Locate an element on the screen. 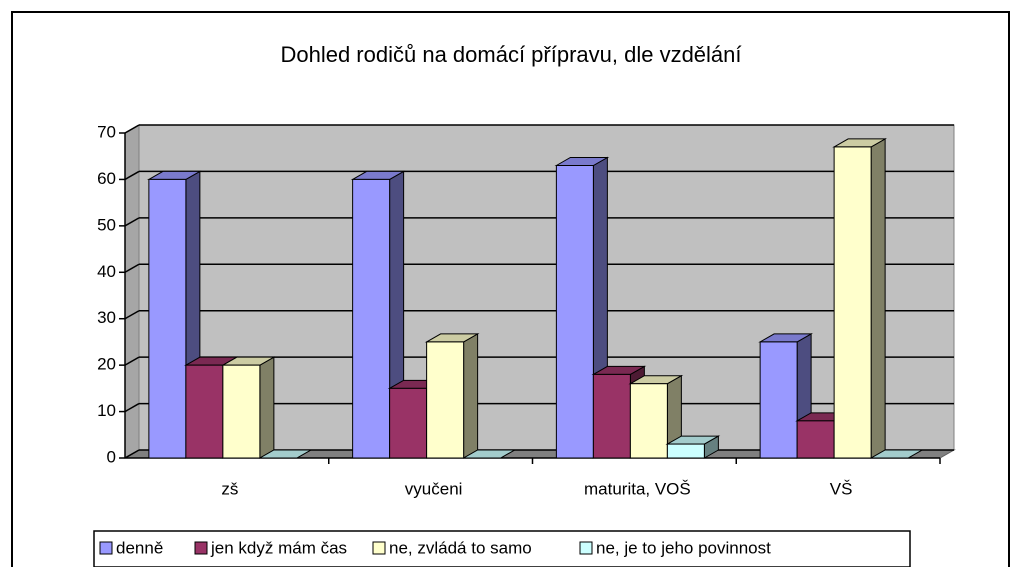 The width and height of the screenshot is (1022, 572). y-tick-label: 40 is located at coordinates (106, 271).